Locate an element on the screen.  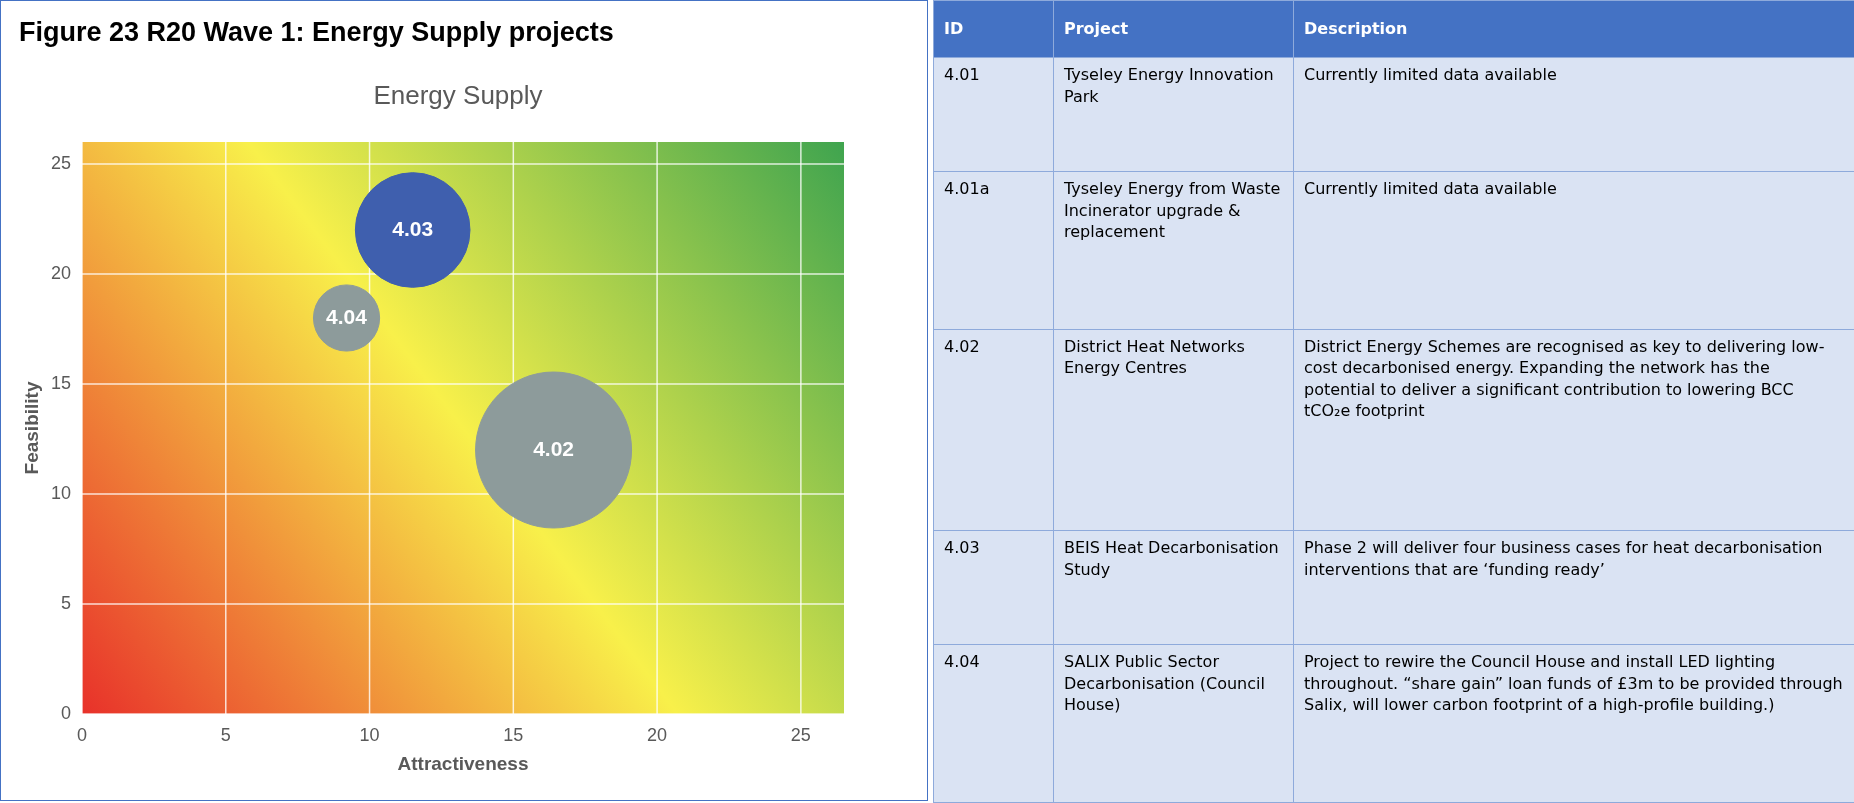
text: SALIX Public Sector Decarbonisation (Council House) is located at coordinates (1173, 723).